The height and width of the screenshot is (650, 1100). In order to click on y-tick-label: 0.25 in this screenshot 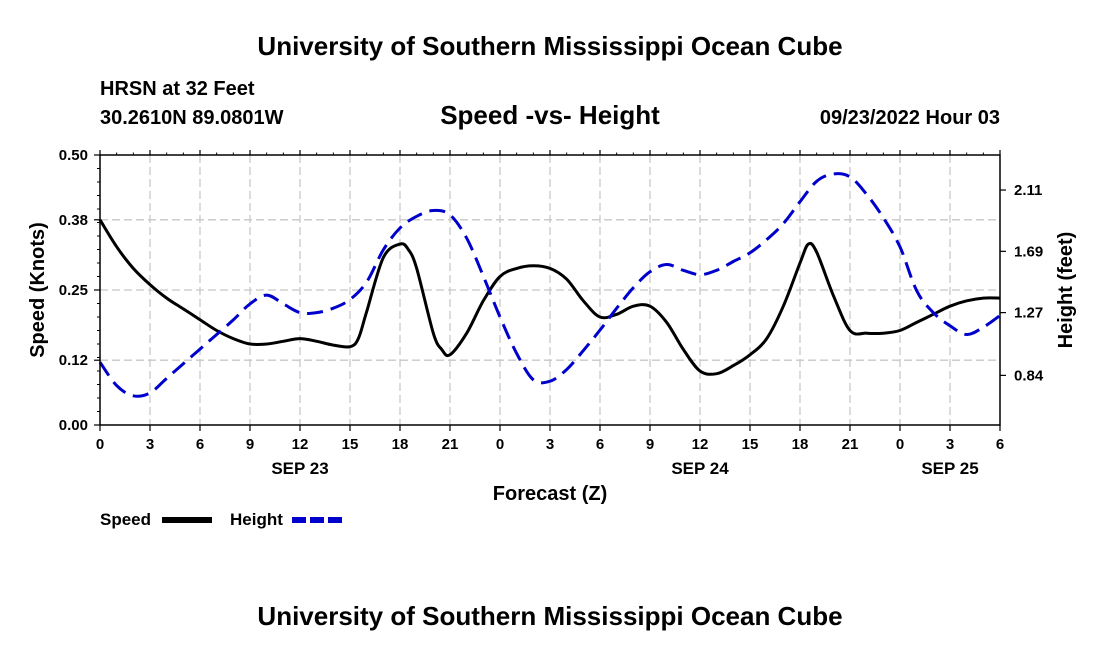, I will do `click(73, 290)`.